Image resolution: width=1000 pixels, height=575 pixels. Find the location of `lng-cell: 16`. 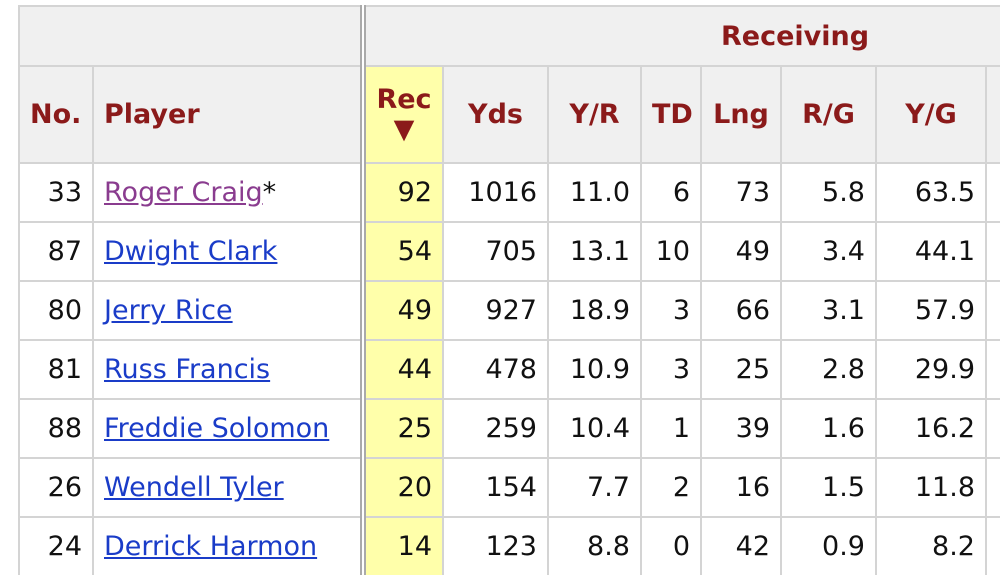

lng-cell: 16 is located at coordinates (741, 487).